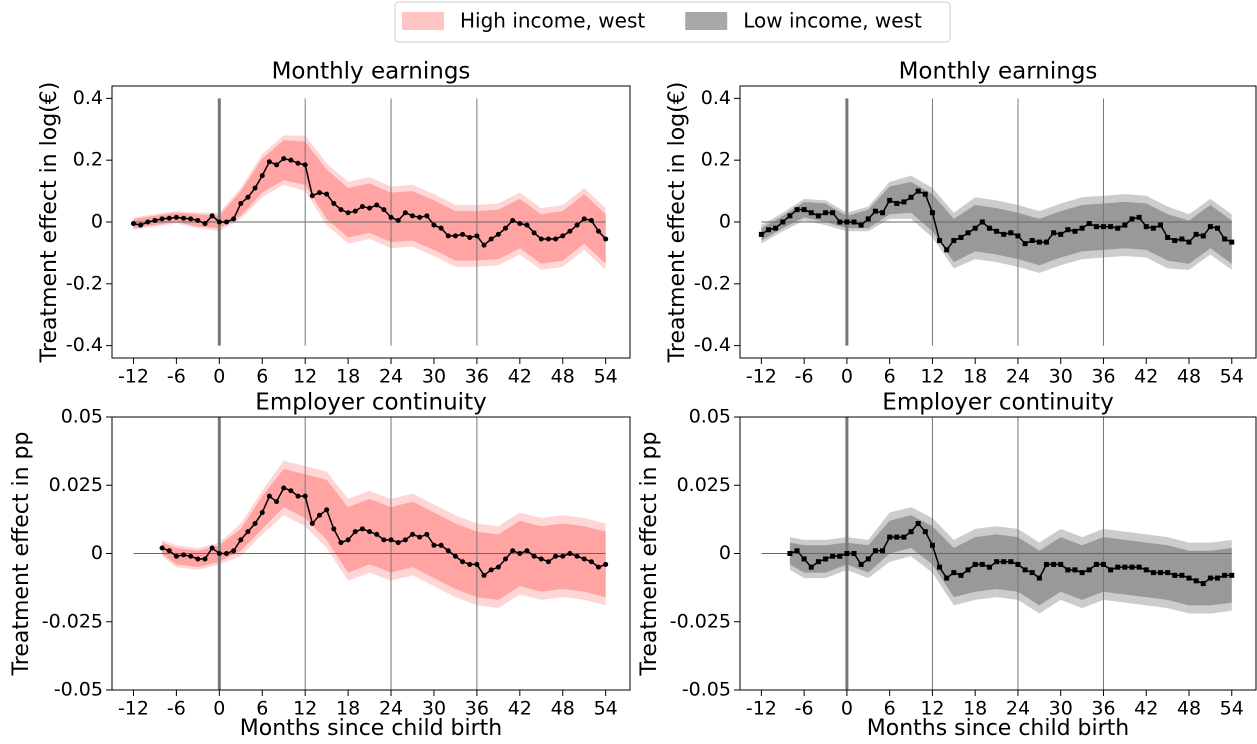 This screenshot has height=744, width=1257. I want to click on y-axis-label: Treatment effect in log(€), so click(677, 223).